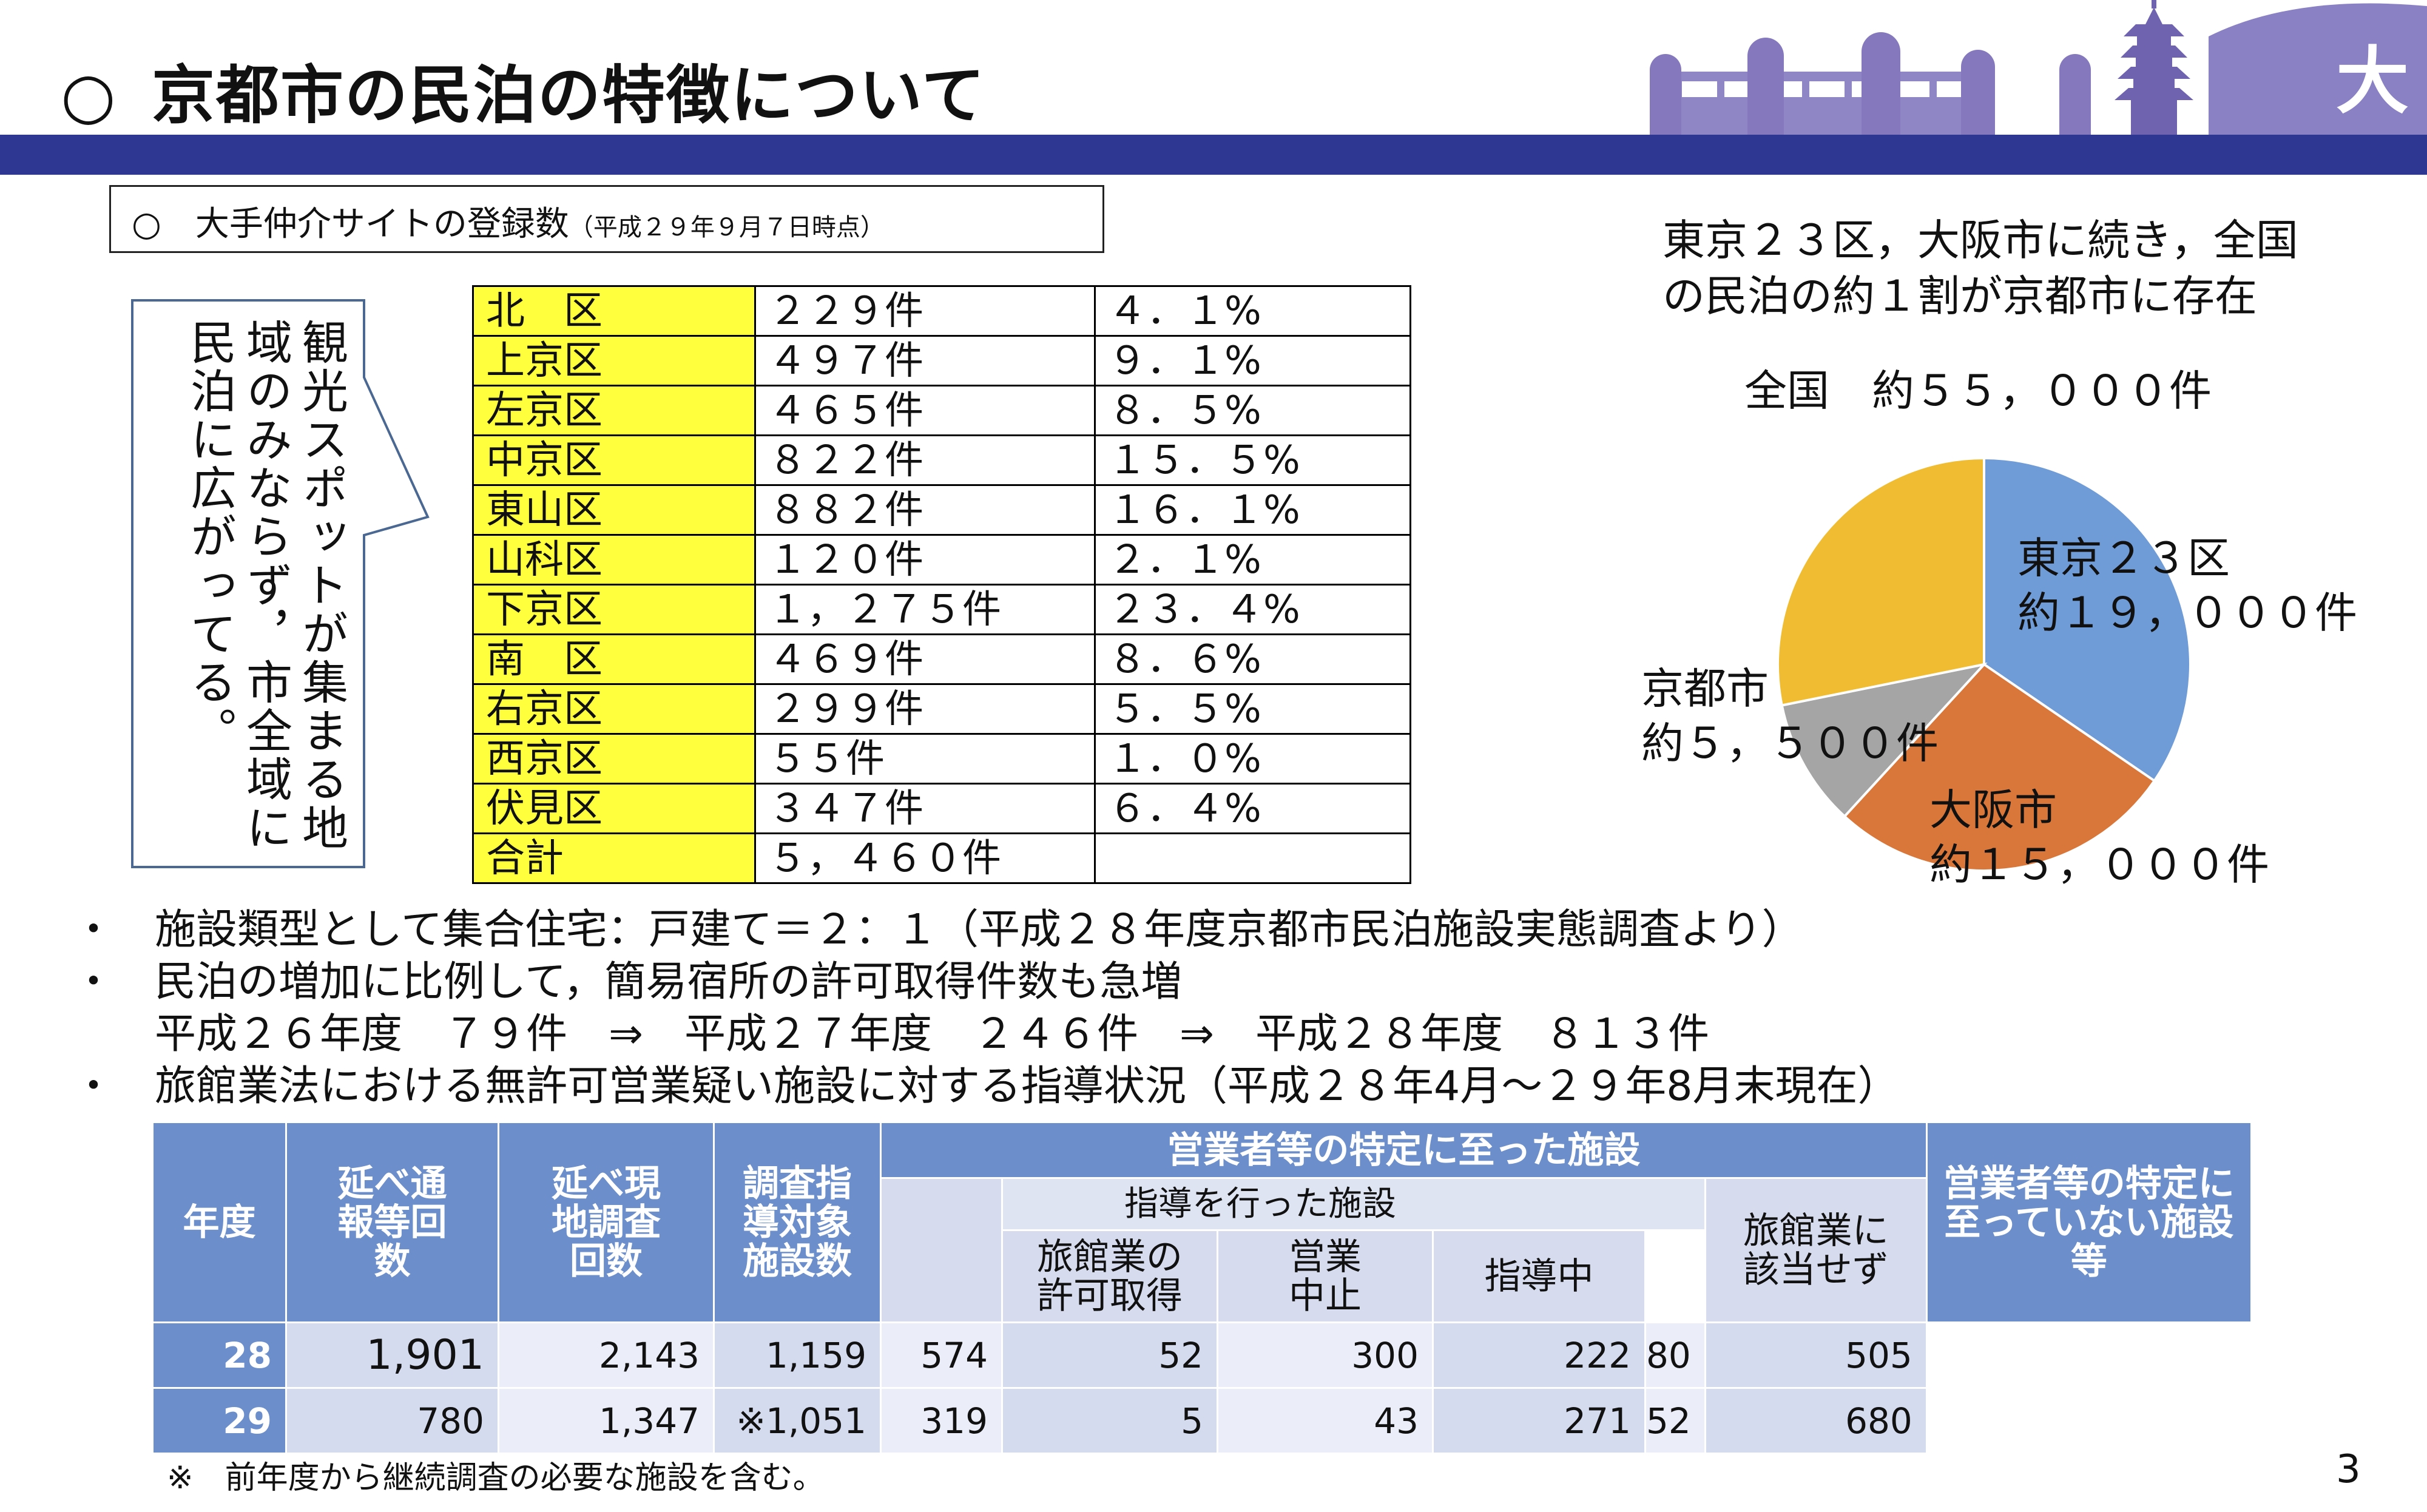  I want to click on header-identified-count, so click(942, 1250).